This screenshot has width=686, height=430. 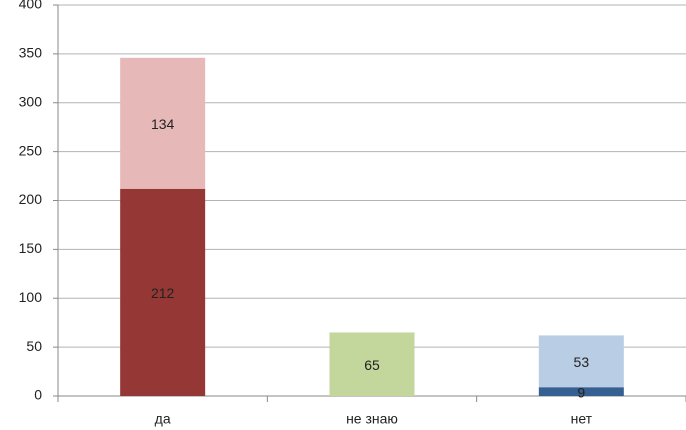 I want to click on y-tick-label: 350, so click(x=31, y=53).